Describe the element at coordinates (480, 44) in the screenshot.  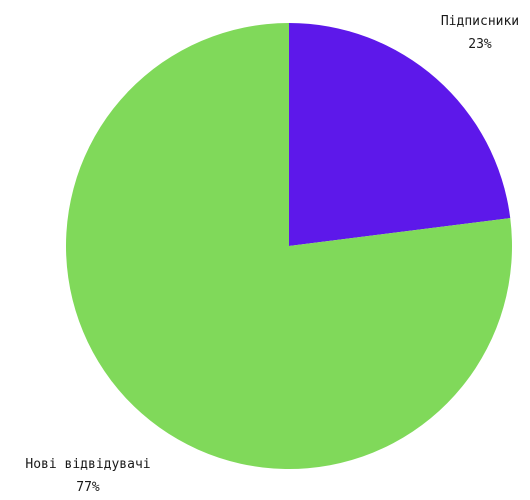
I see `slice-value-subscribers: 23%` at that location.